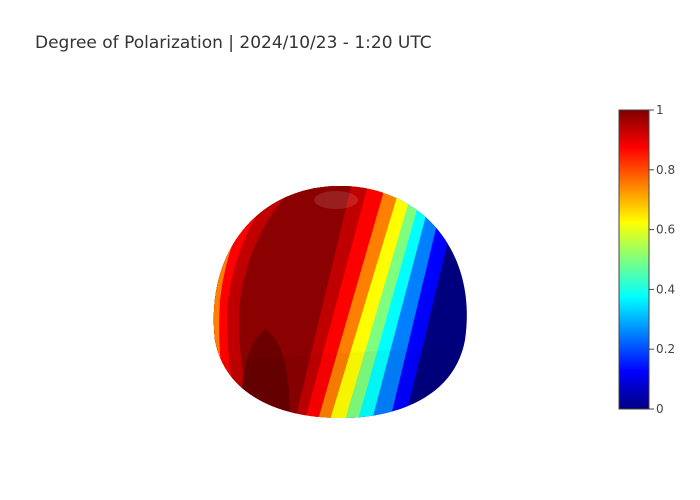 This screenshot has height=500, width=700. Describe the element at coordinates (660, 409) in the screenshot. I see `colorbar-tick-label: 0` at that location.